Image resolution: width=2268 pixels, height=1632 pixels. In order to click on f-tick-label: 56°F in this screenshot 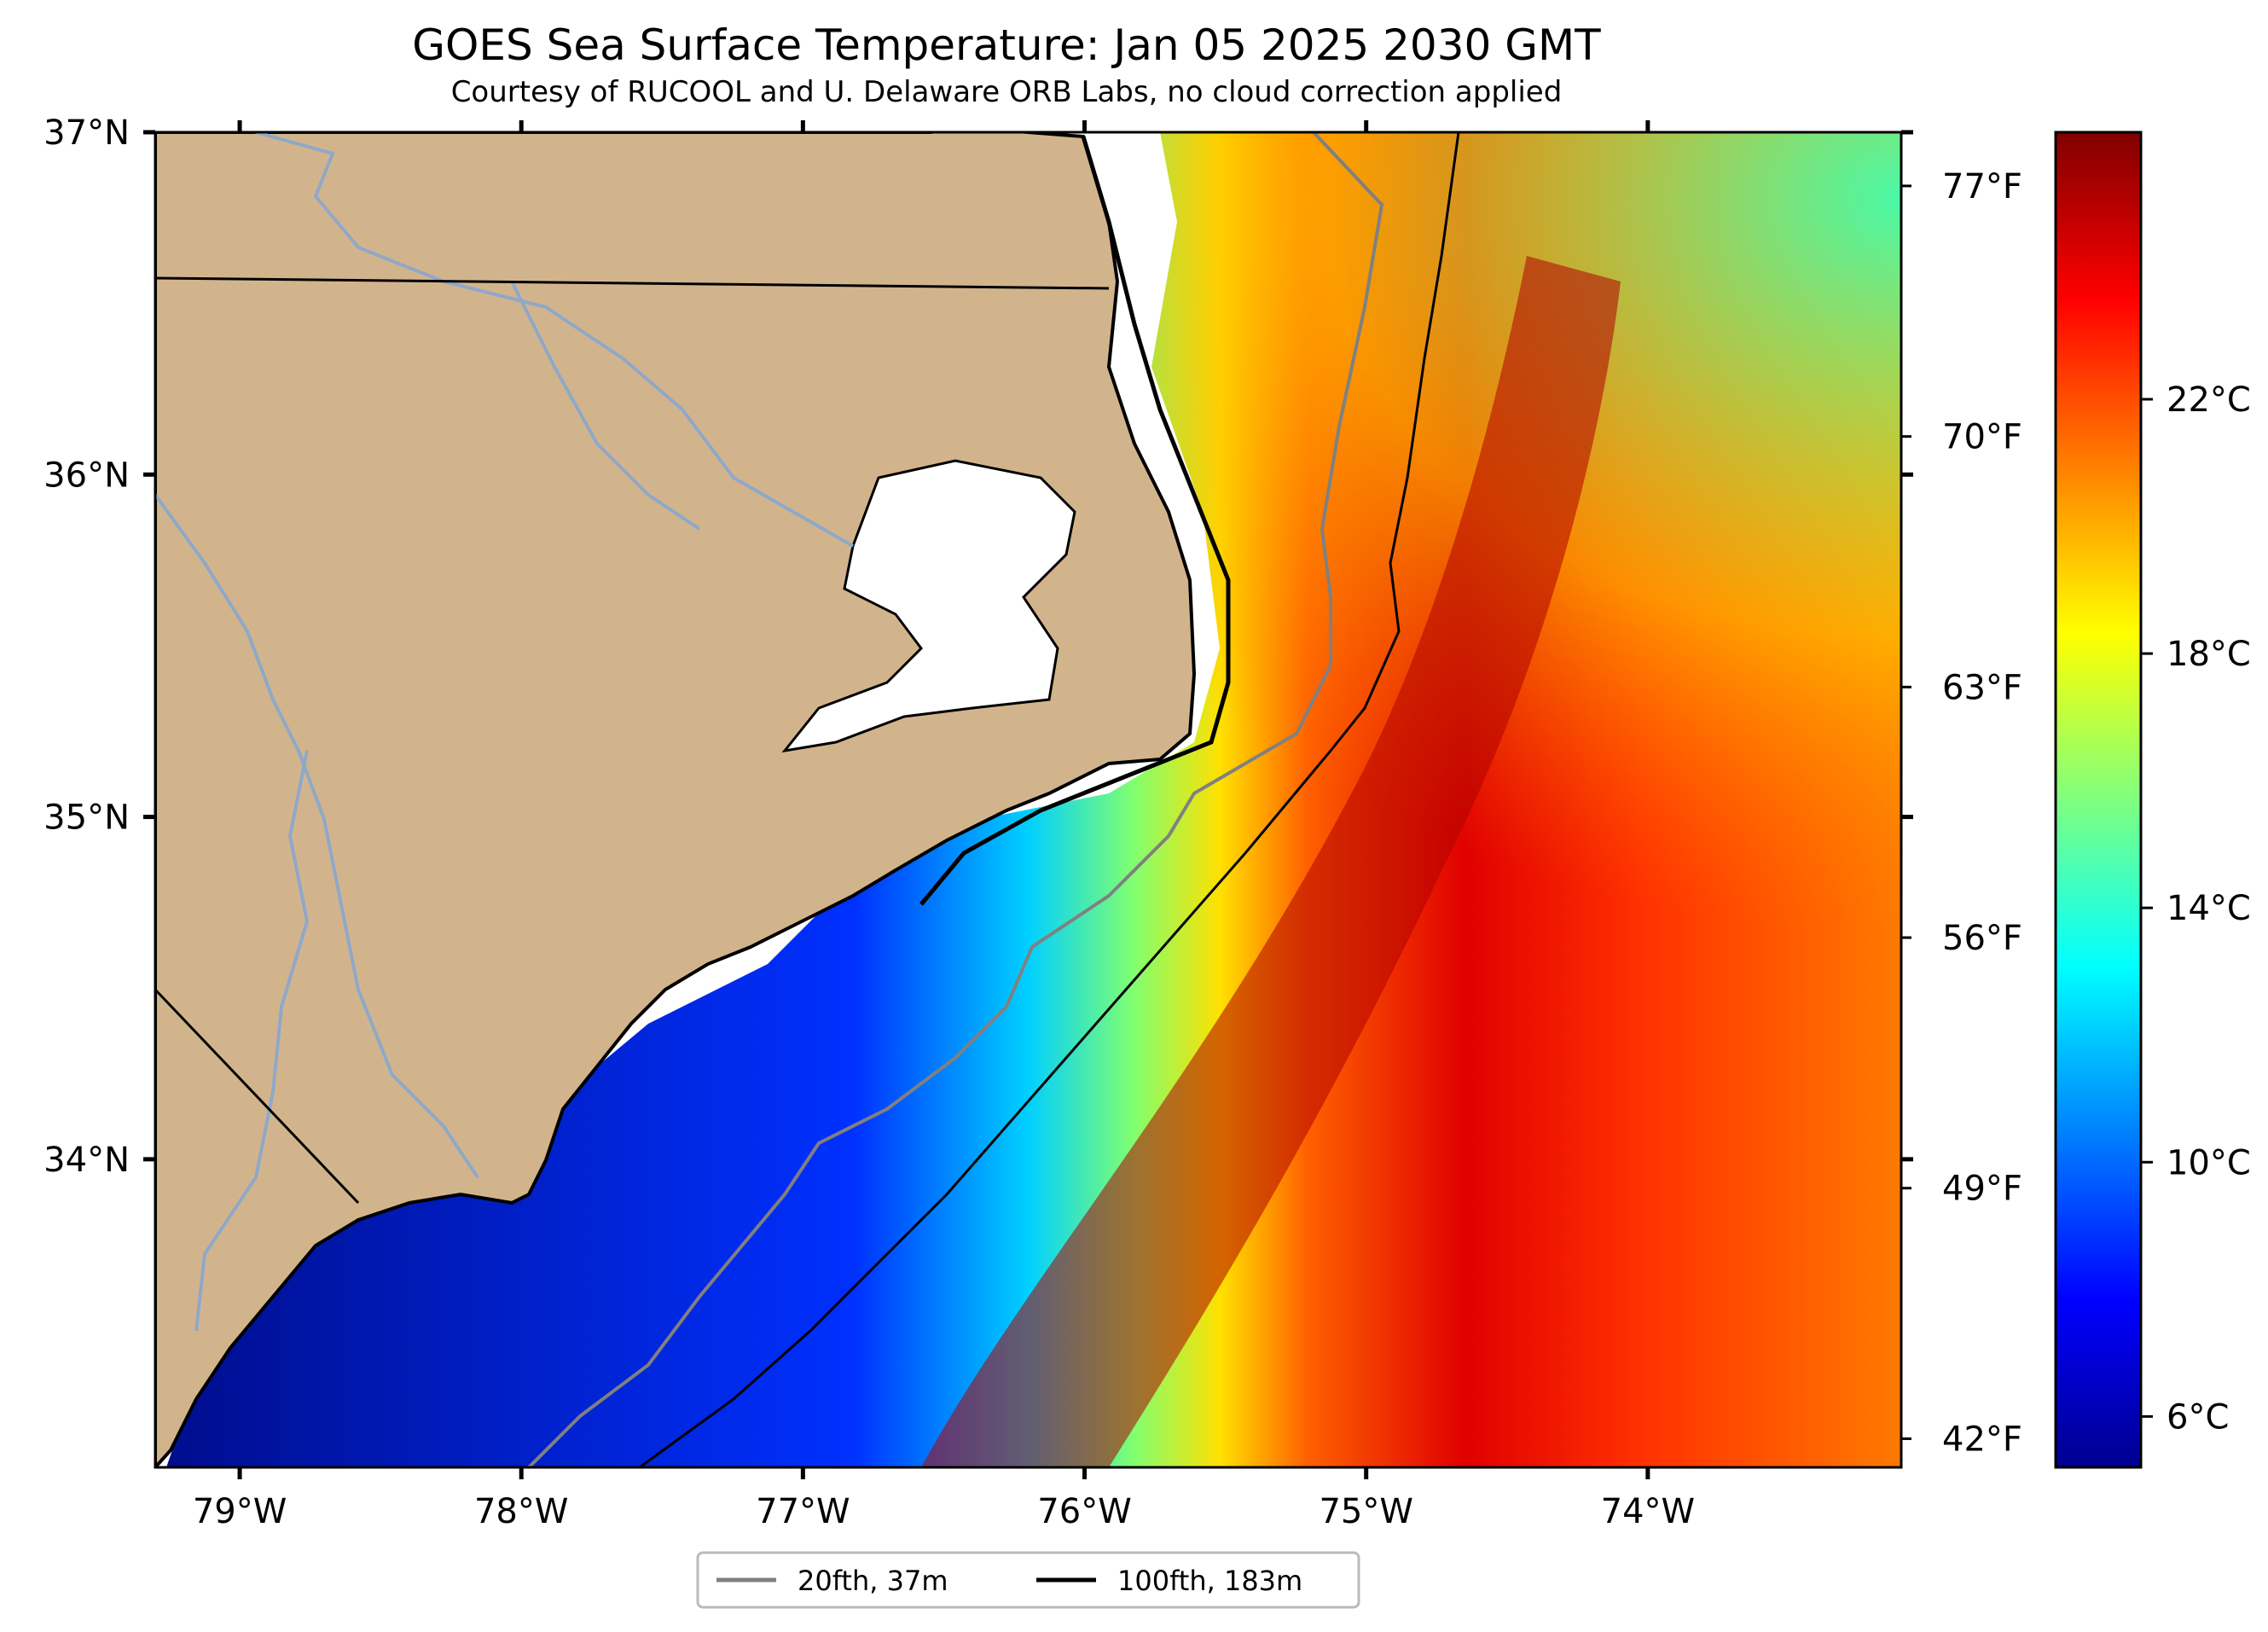, I will do `click(1982, 938)`.